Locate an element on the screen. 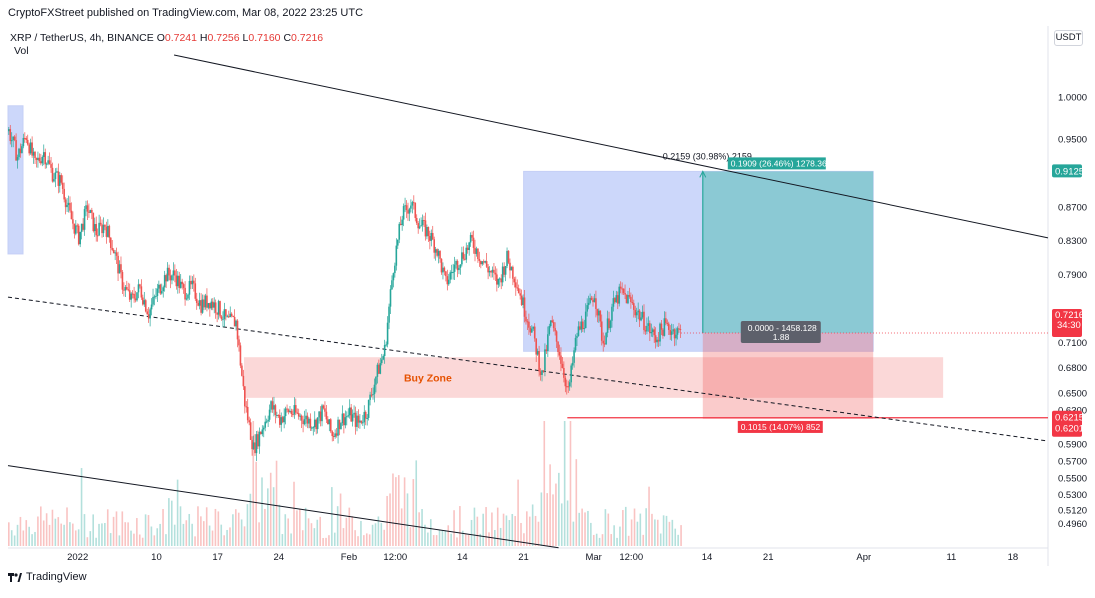 This screenshot has height=598, width=1095. volume-legend: Vol is located at coordinates (21, 51).